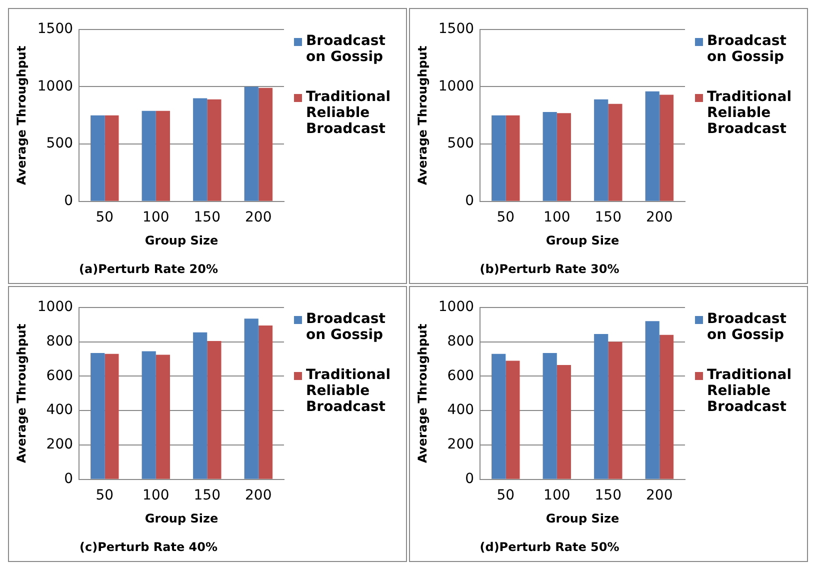  What do you see at coordinates (148, 269) in the screenshot?
I see `text: (a)Perturb Rate 20%` at bounding box center [148, 269].